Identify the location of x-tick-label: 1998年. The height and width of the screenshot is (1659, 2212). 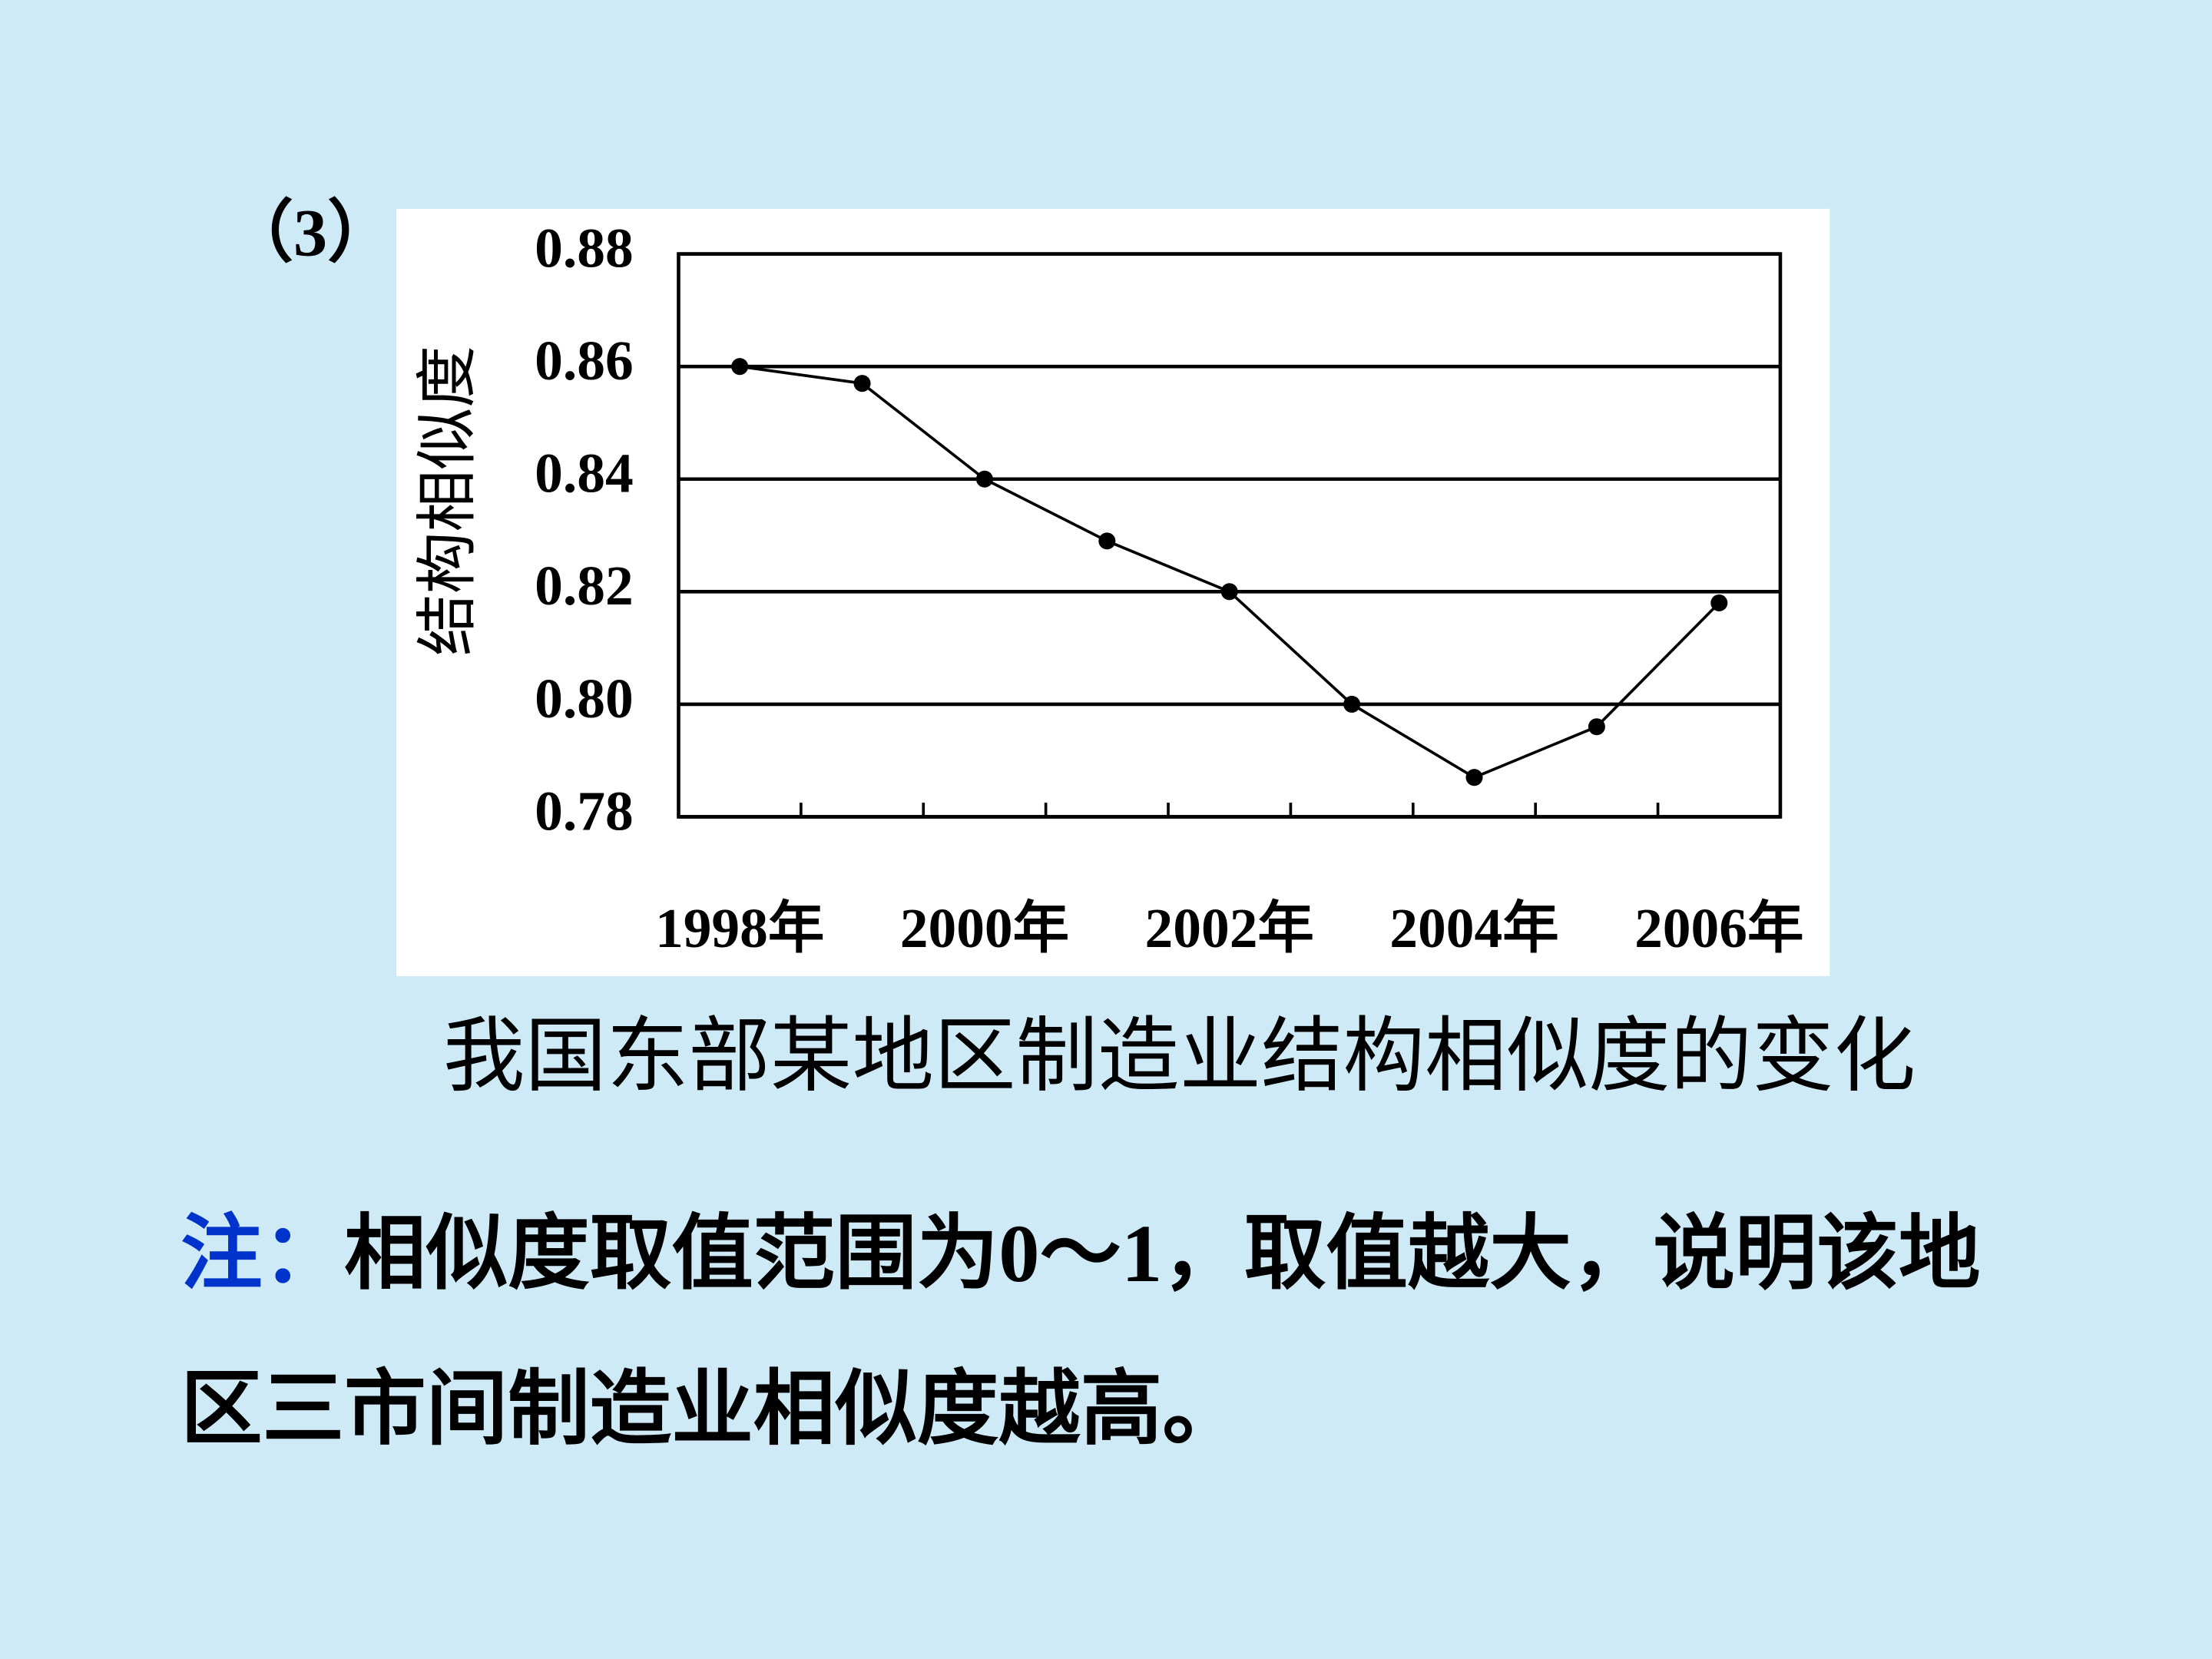
(739, 928).